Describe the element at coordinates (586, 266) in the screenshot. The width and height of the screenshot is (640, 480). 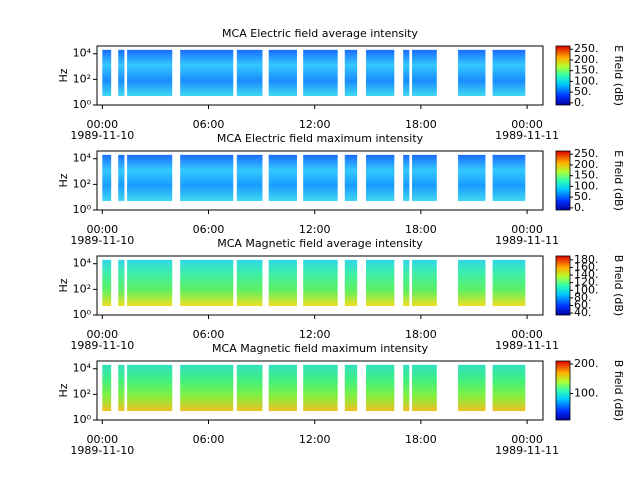
I see `colorbar-tick-label: 160.` at that location.